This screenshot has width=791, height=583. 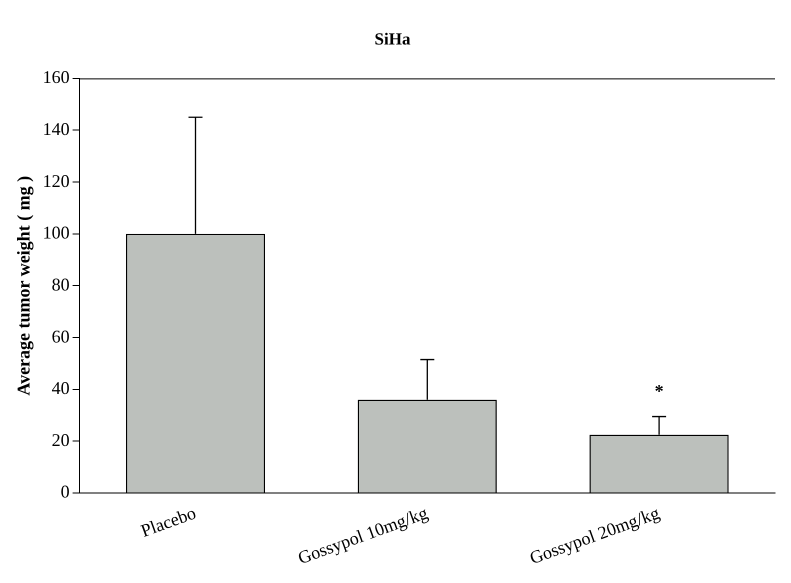 I want to click on y-tick-label: 80, so click(x=61, y=284).